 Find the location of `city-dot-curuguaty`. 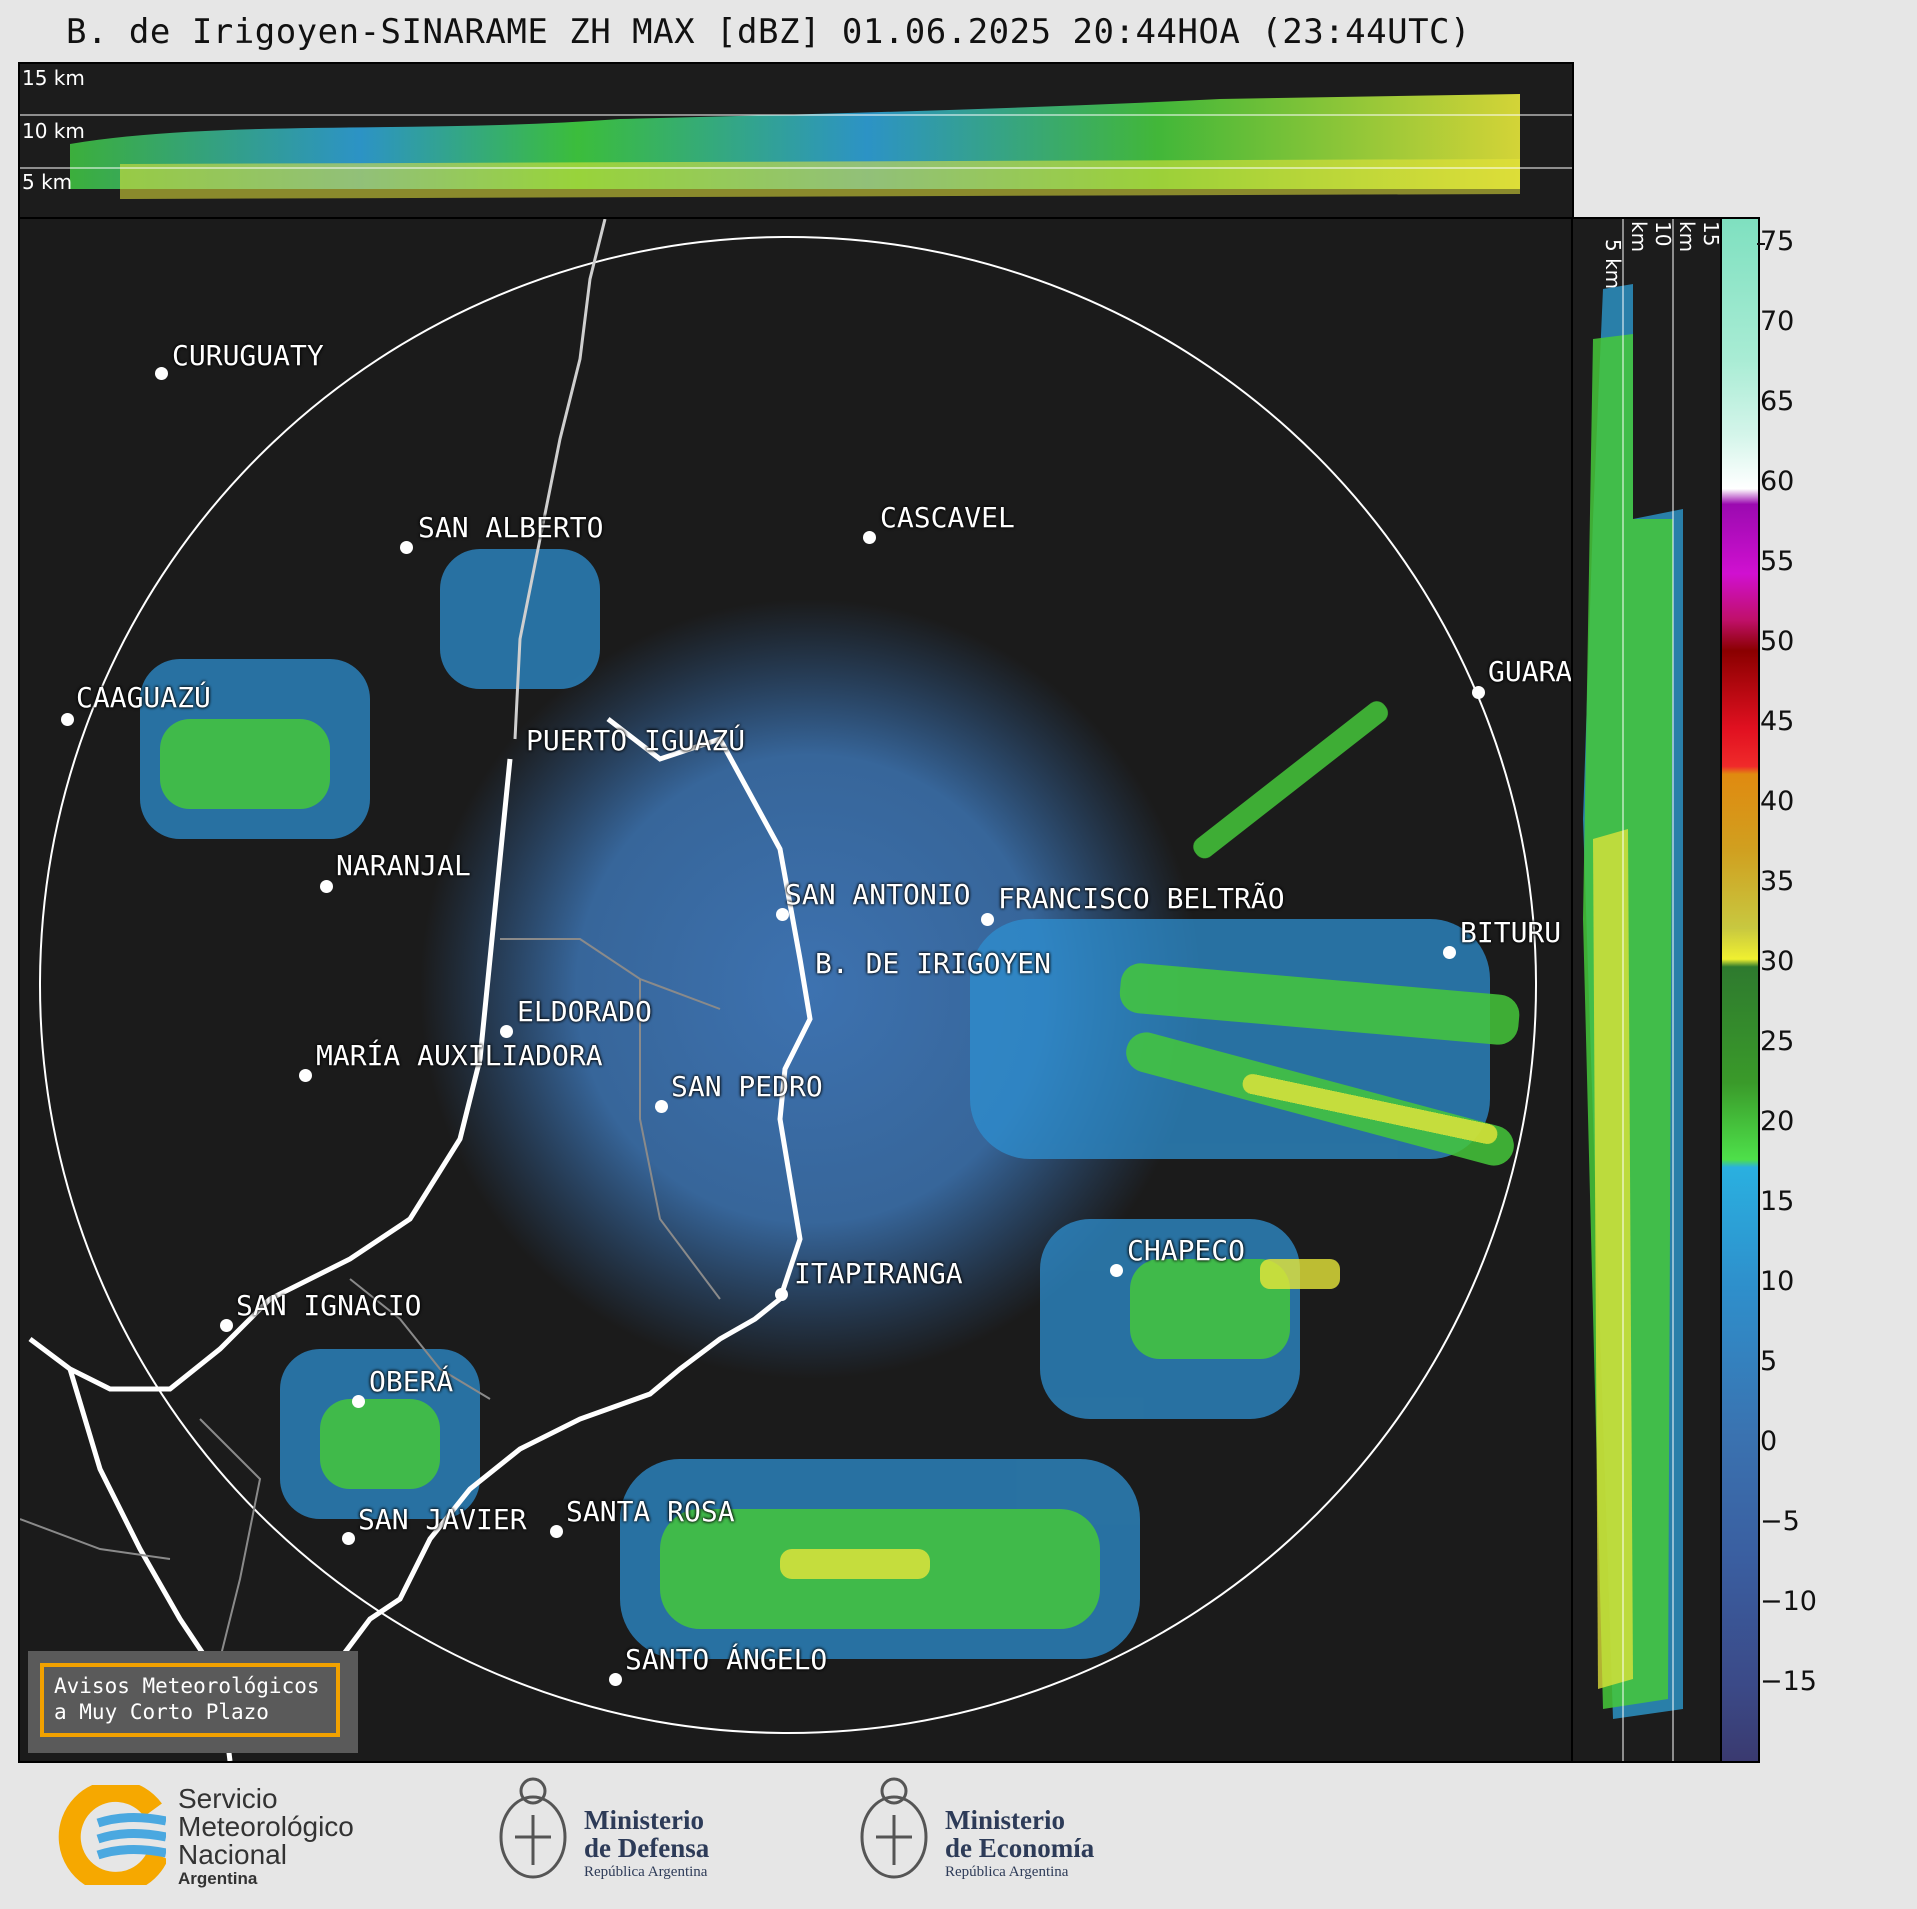

city-dot-curuguaty is located at coordinates (161, 373).